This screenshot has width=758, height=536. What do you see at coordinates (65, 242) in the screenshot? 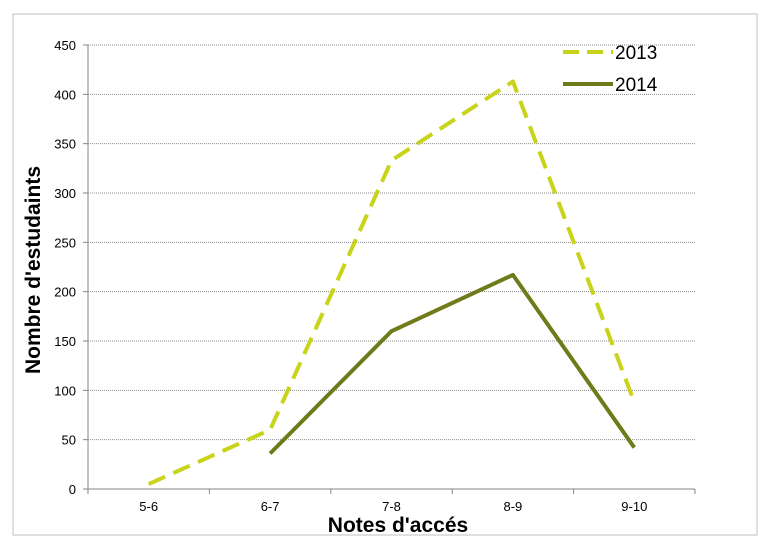
I see `y-tick-label: 250` at bounding box center [65, 242].